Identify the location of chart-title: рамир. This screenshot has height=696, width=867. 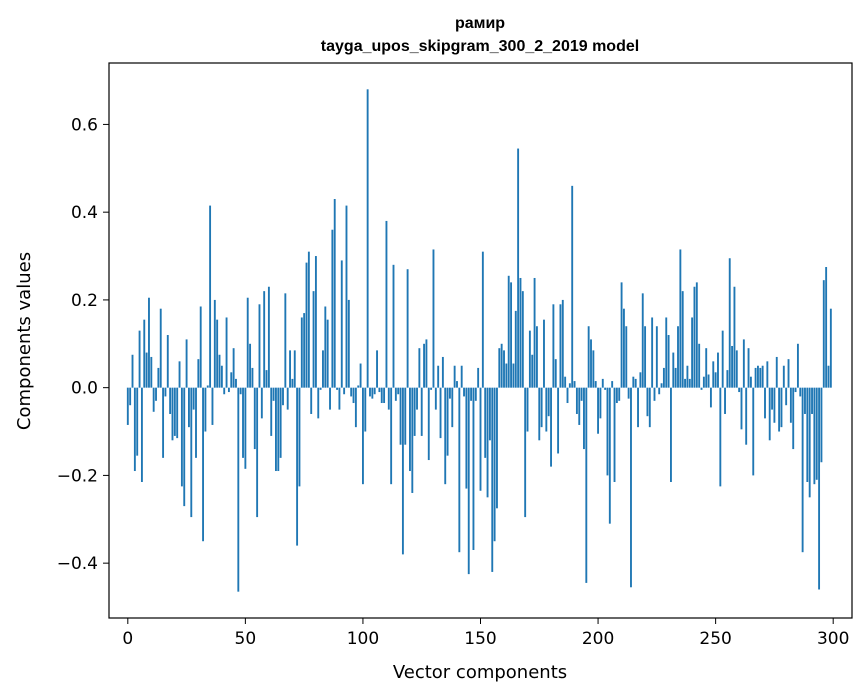
(480, 23).